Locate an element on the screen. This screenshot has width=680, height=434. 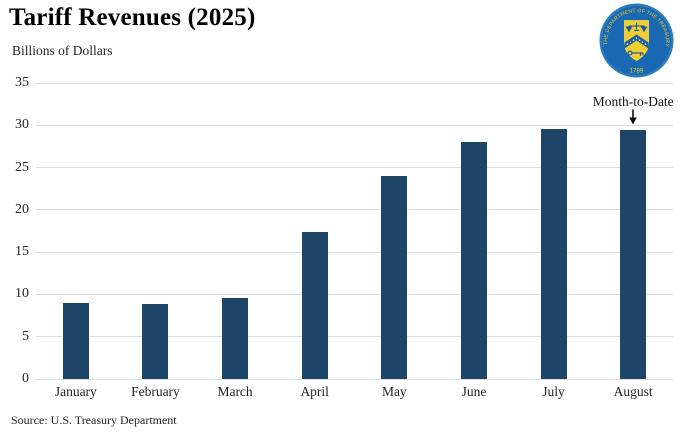
source-note: Source: U.S. Treasury Department is located at coordinates (94, 420).